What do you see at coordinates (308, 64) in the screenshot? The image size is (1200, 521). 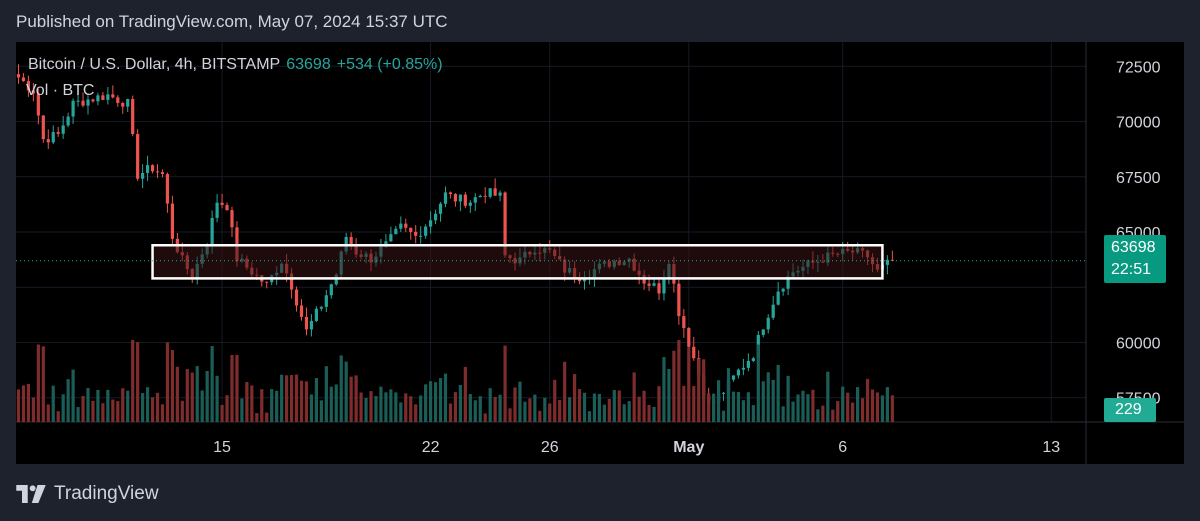 I see `last-price: 63698` at bounding box center [308, 64].